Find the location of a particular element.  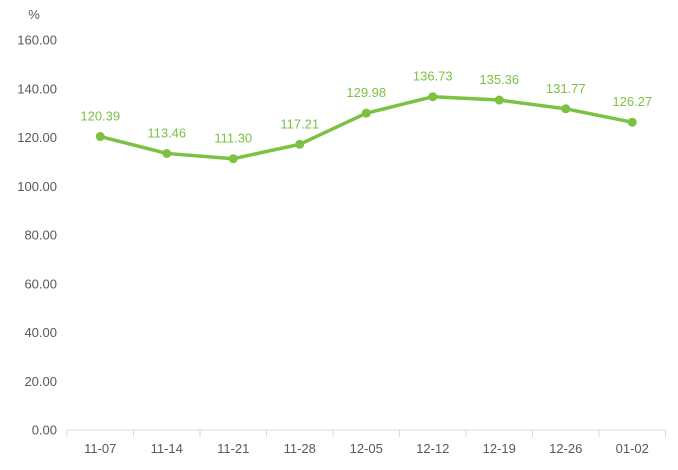

data-point-label: 135.36 is located at coordinates (499, 79).